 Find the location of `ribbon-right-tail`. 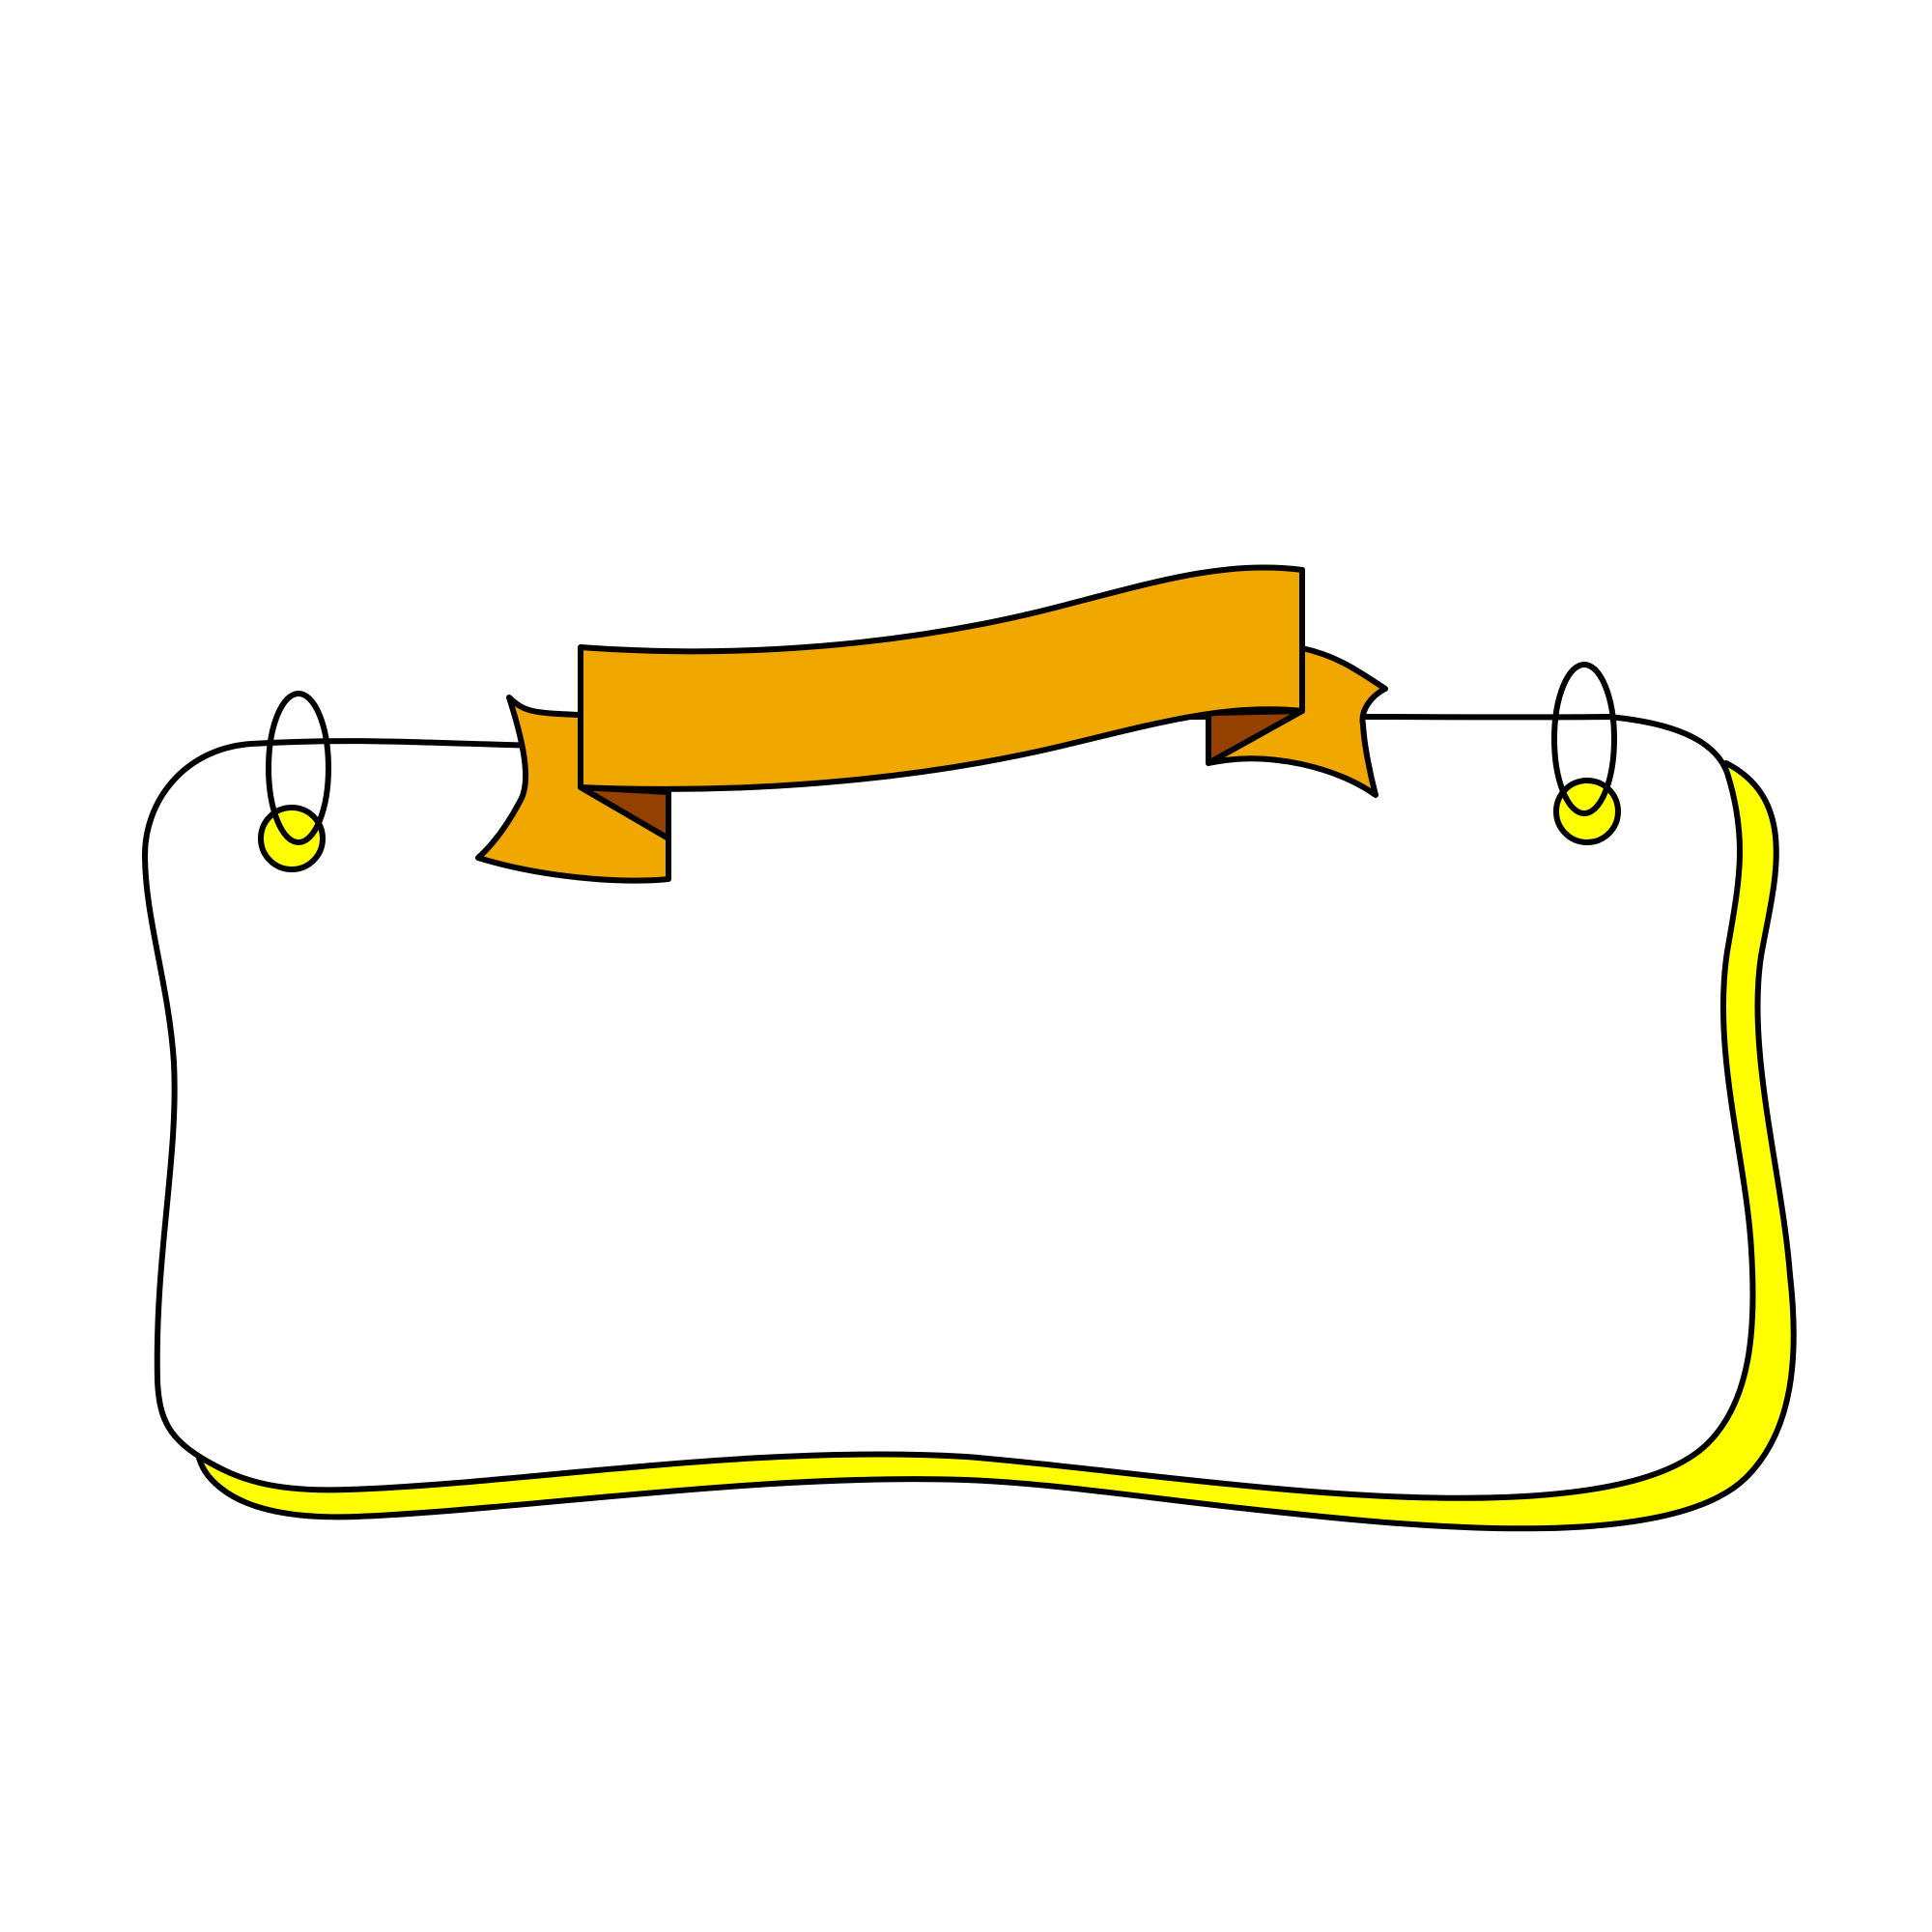

ribbon-right-tail is located at coordinates (1297, 721).